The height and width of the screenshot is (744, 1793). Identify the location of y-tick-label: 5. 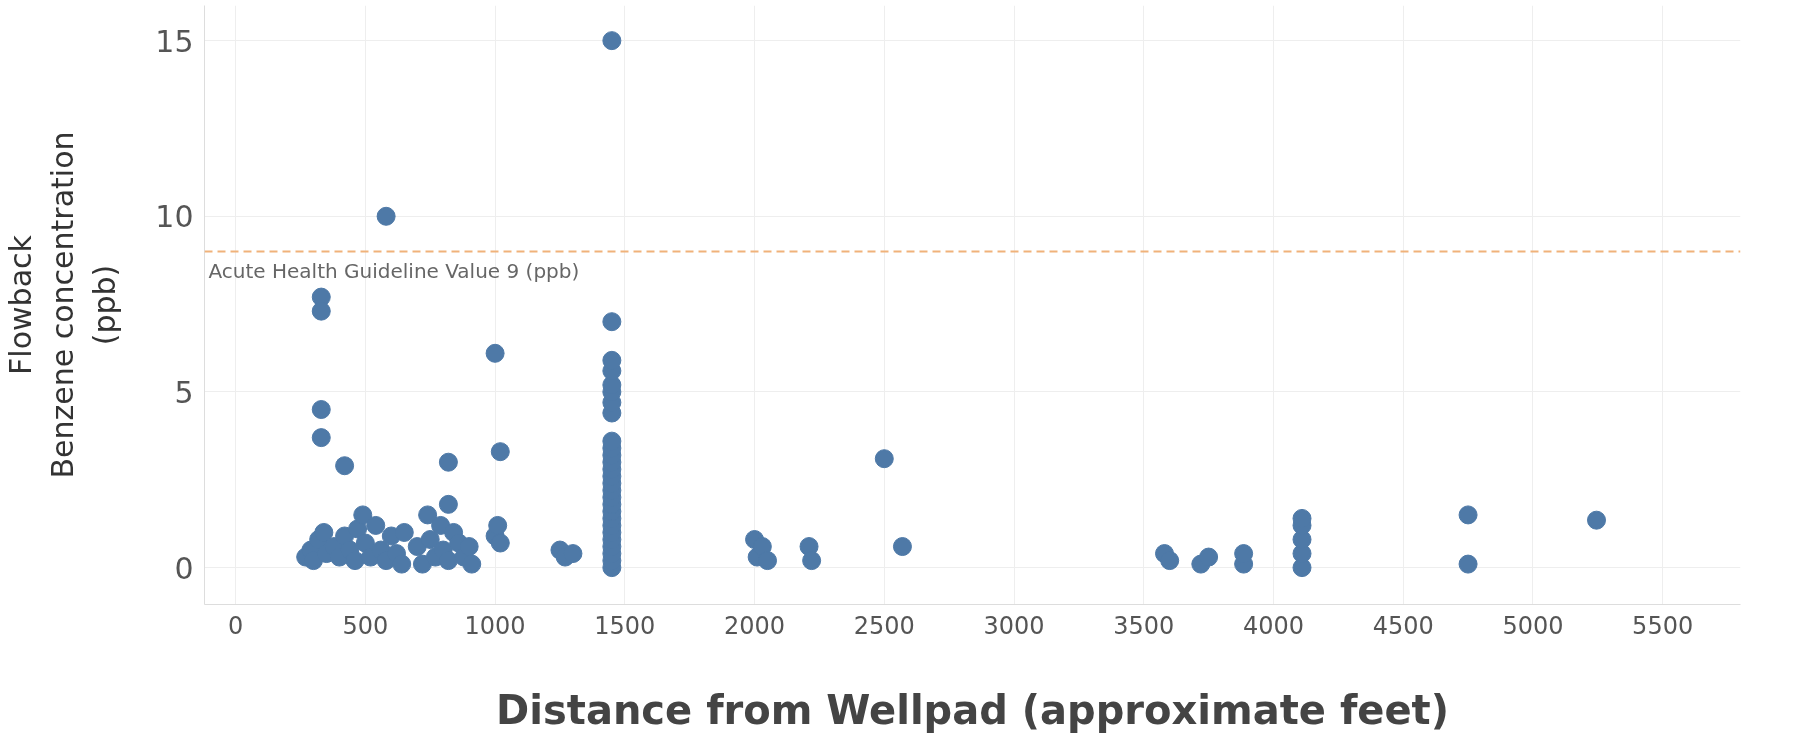
(184, 392).